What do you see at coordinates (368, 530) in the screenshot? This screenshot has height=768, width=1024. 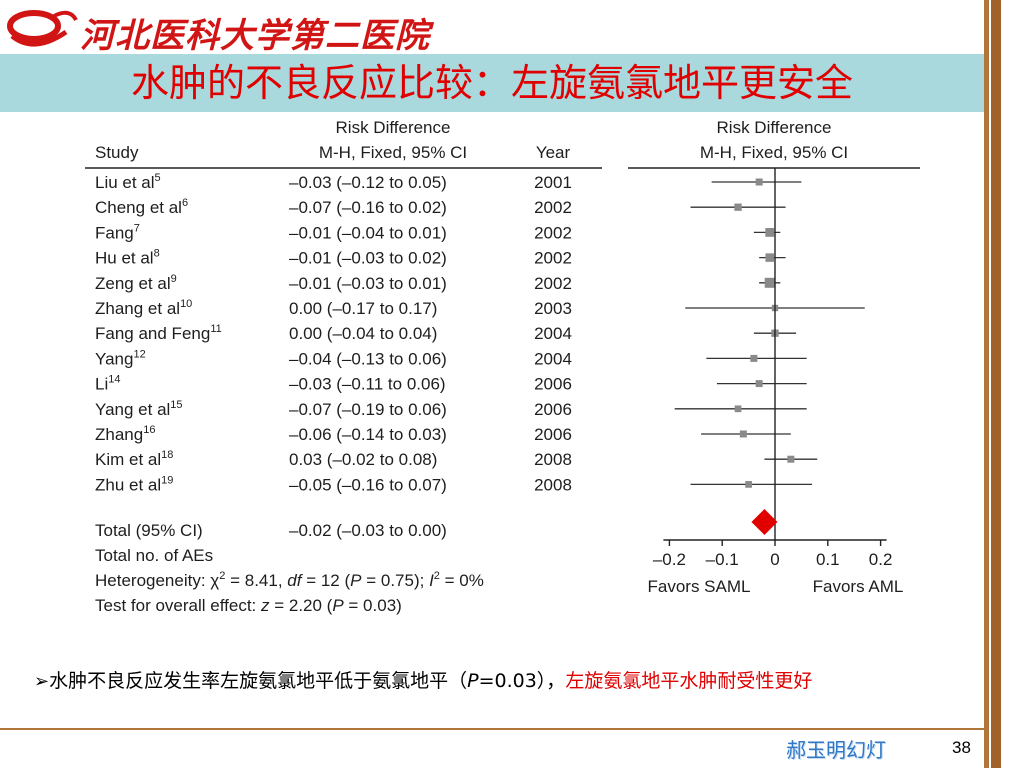 I see `total-ci: –0.02 (–0.03 to 0.00)` at bounding box center [368, 530].